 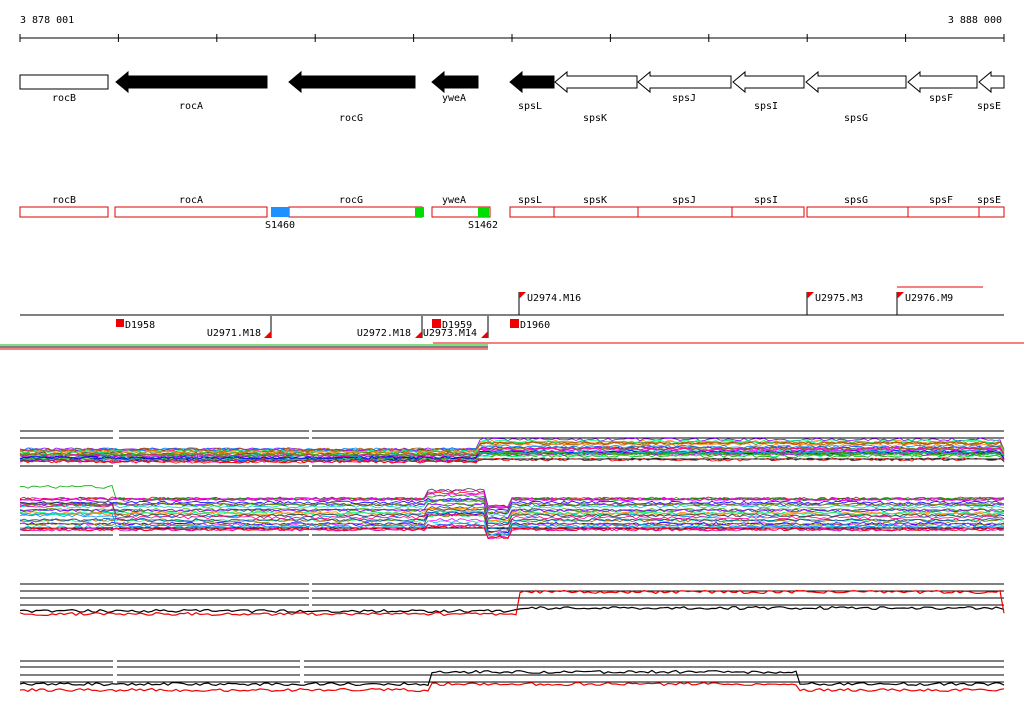 I want to click on gene-rocA: rocA, so click(x=191, y=91).